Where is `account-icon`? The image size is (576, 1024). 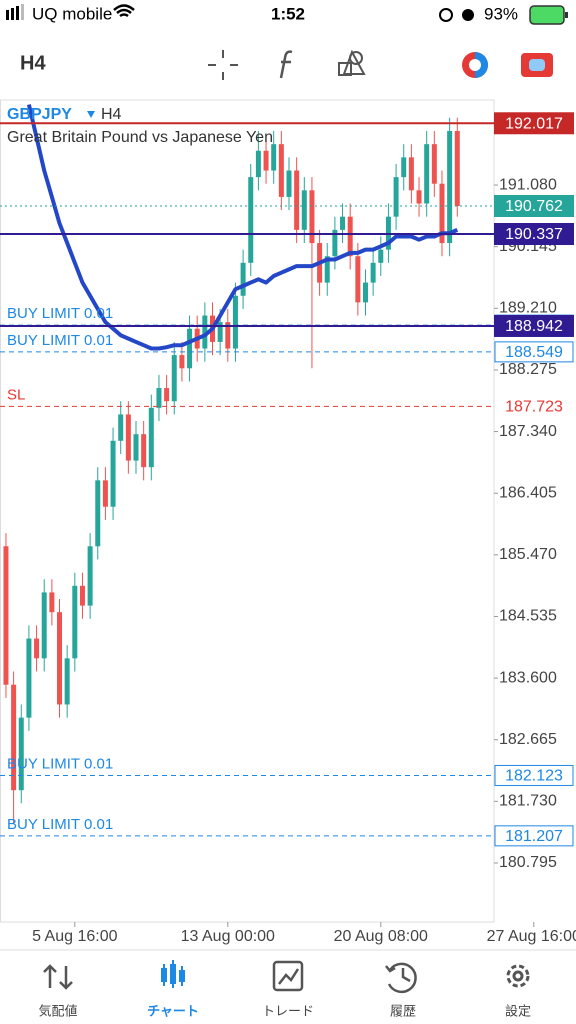 account-icon is located at coordinates (537, 65).